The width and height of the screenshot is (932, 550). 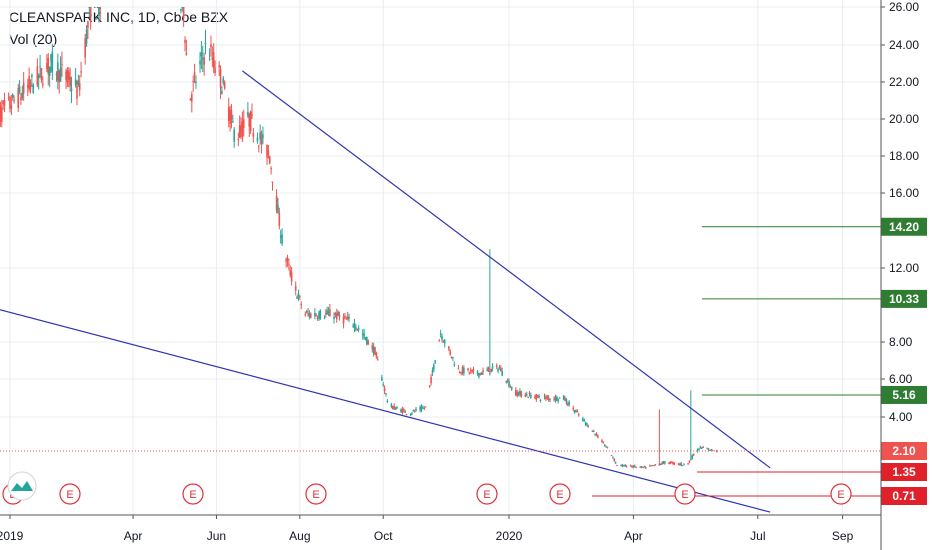 I want to click on volume-indicator-label: Vol (20), so click(x=33, y=39).